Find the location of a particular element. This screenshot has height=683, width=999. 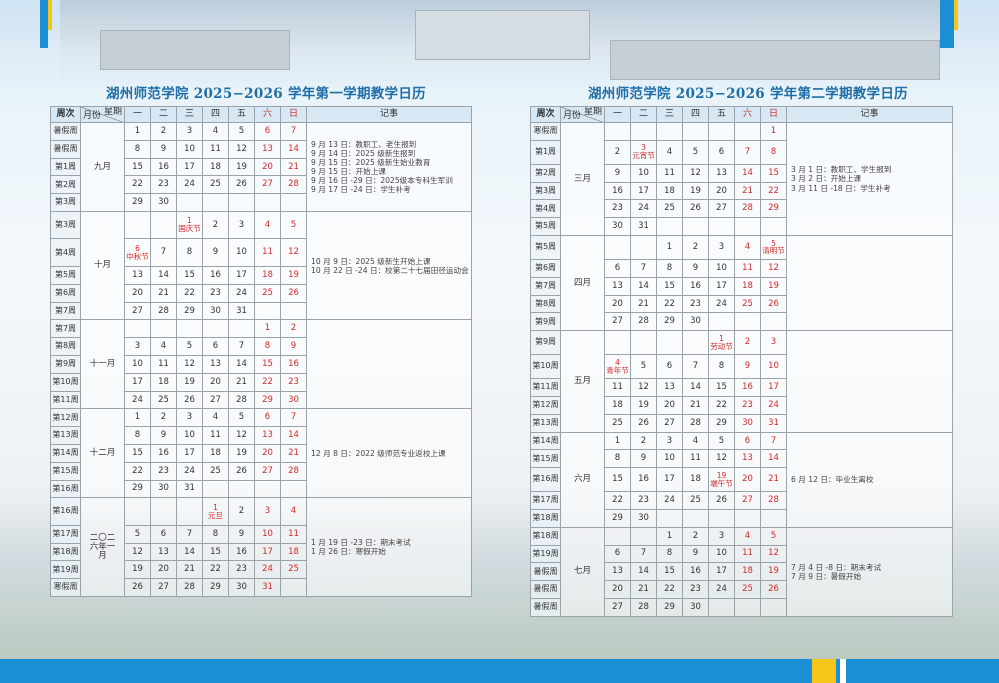

day-cell: 29 is located at coordinates (137, 489).